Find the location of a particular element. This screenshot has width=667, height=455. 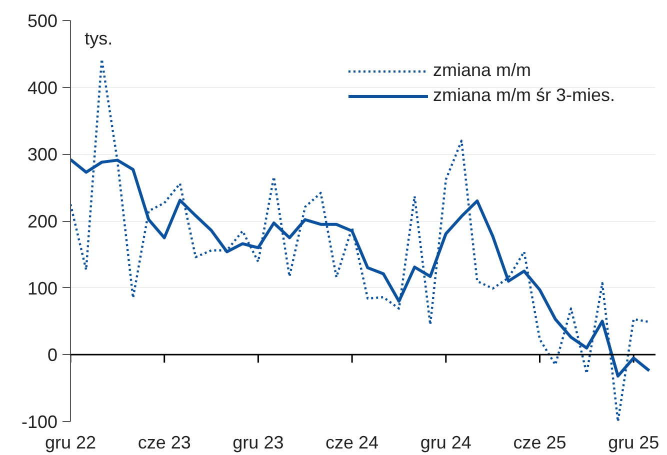

y-tick-label: -100 is located at coordinates (39, 422).